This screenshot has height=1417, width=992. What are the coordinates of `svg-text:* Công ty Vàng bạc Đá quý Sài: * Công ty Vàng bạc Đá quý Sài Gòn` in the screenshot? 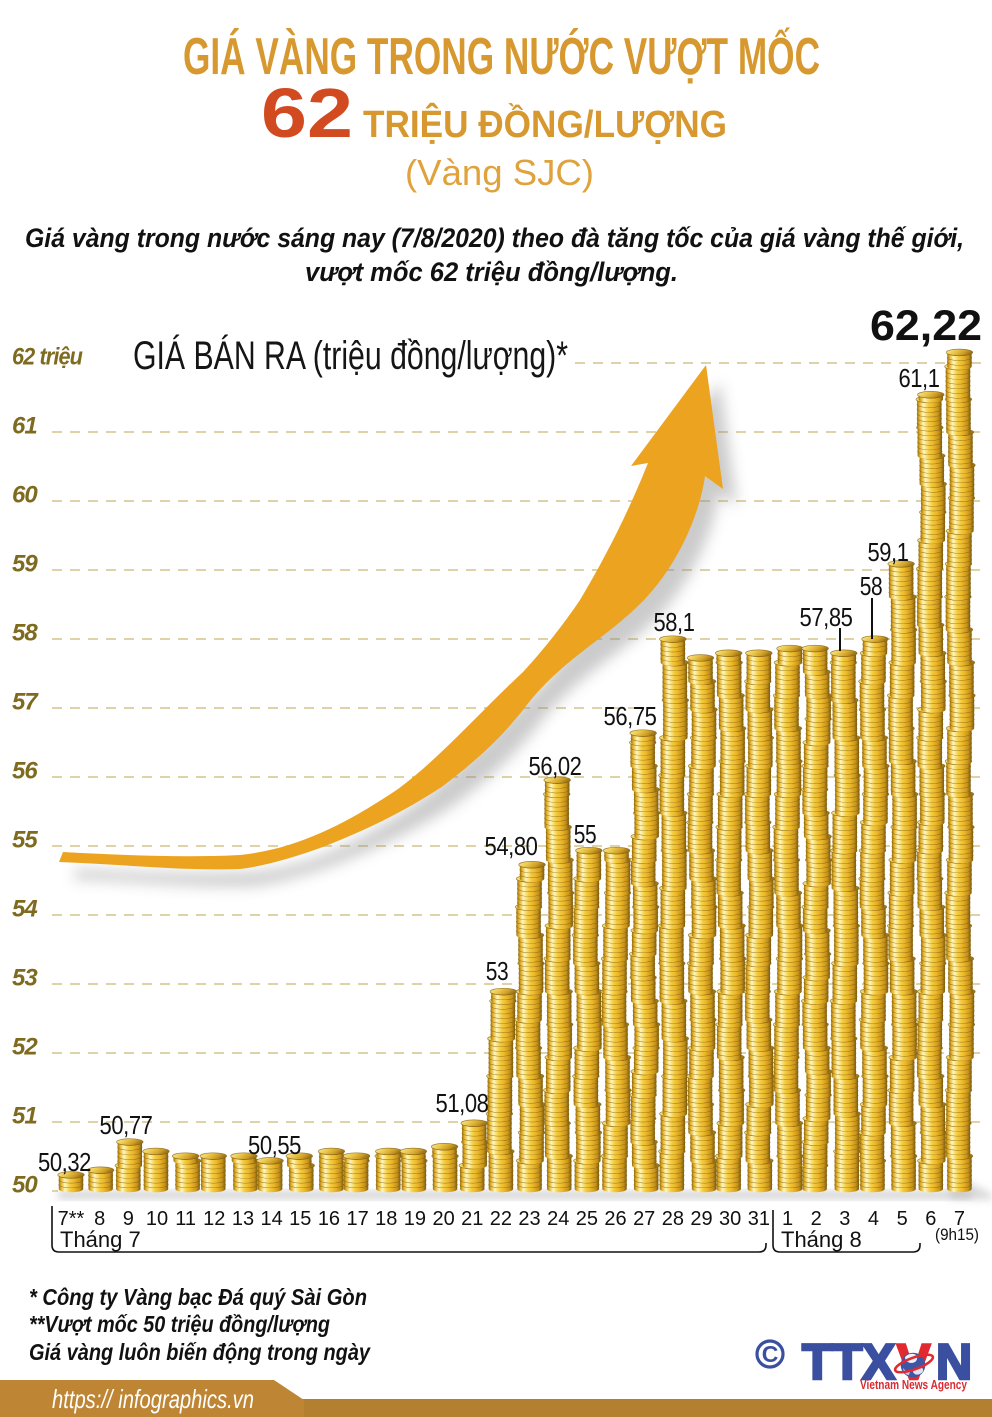 It's located at (198, 1297).